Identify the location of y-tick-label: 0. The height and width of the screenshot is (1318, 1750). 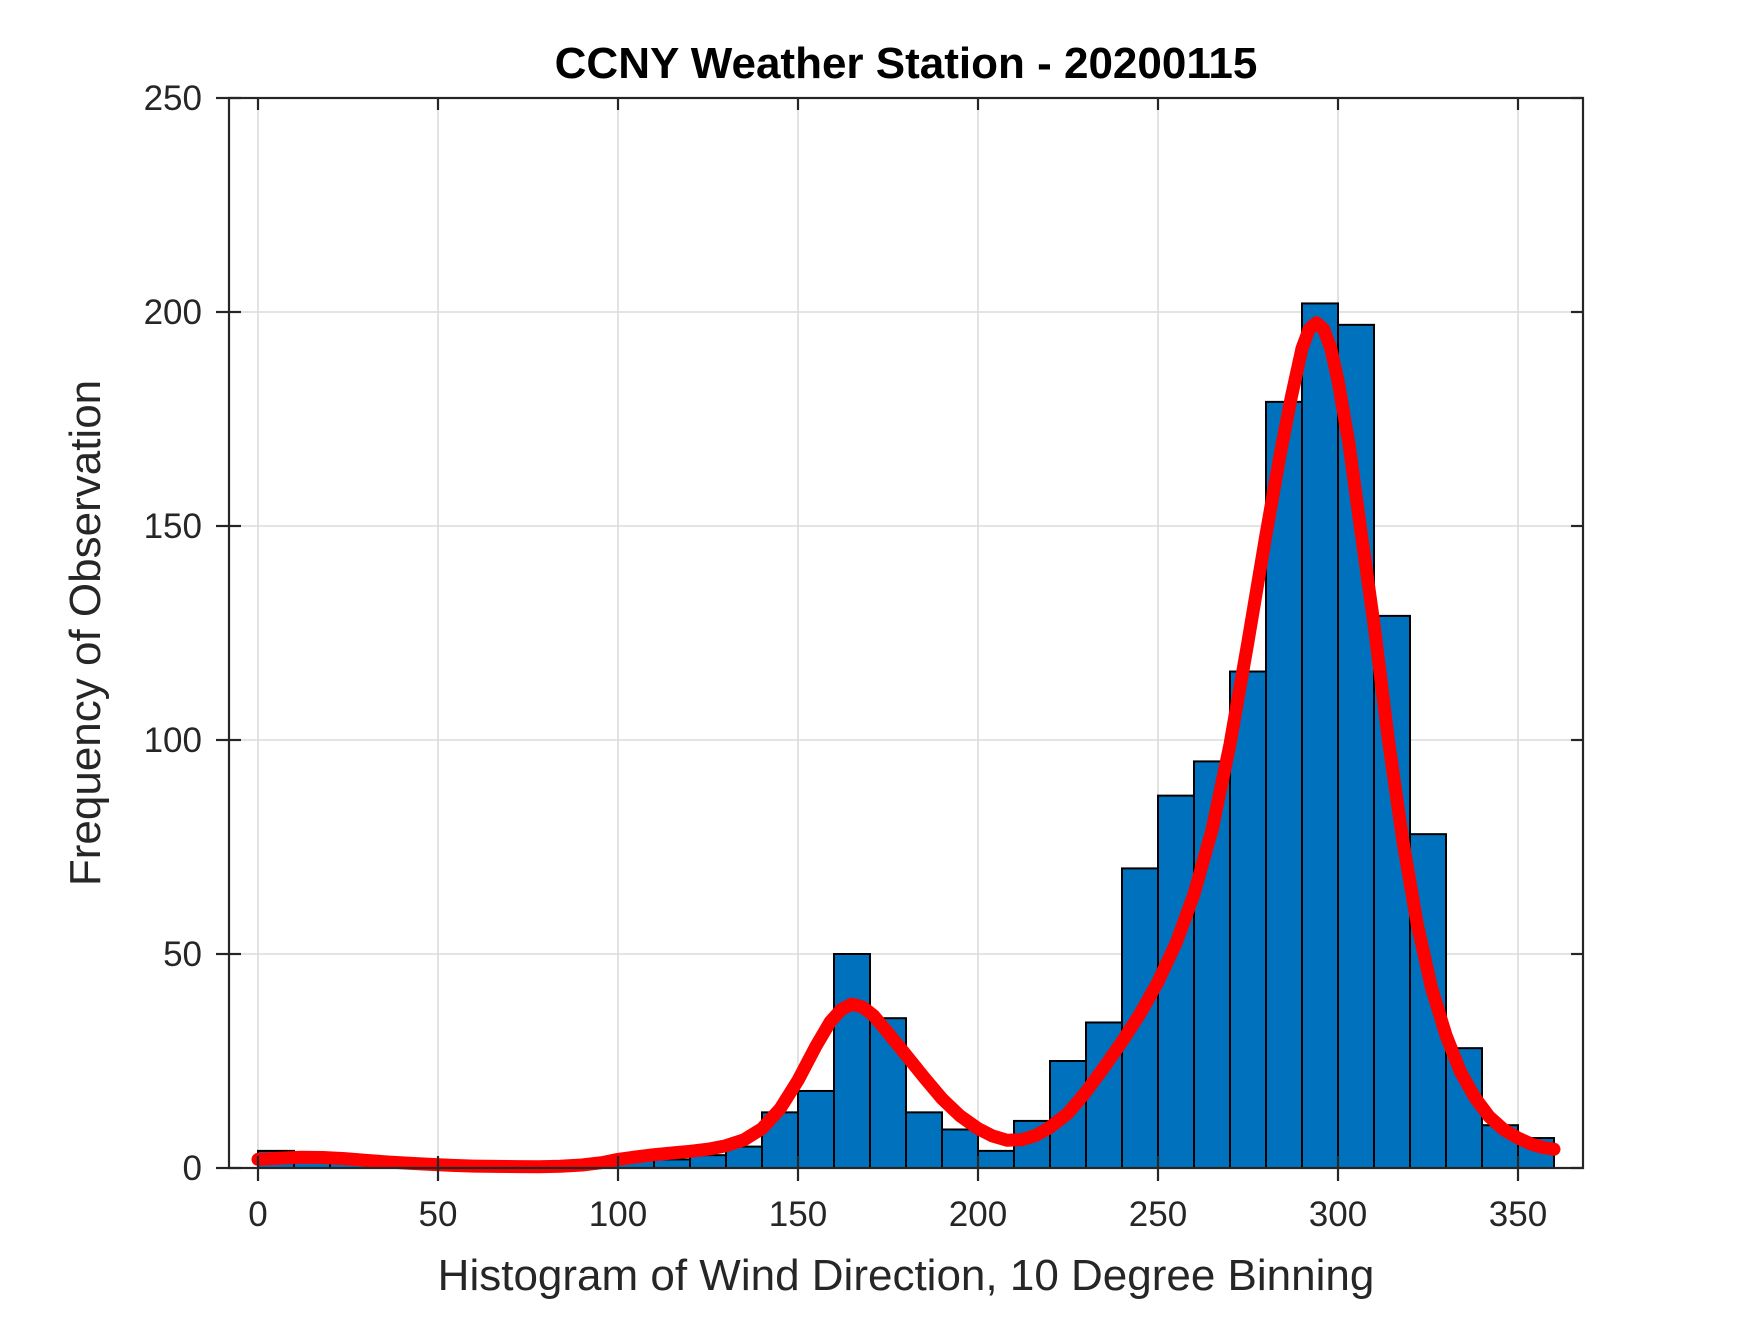
(192, 1168).